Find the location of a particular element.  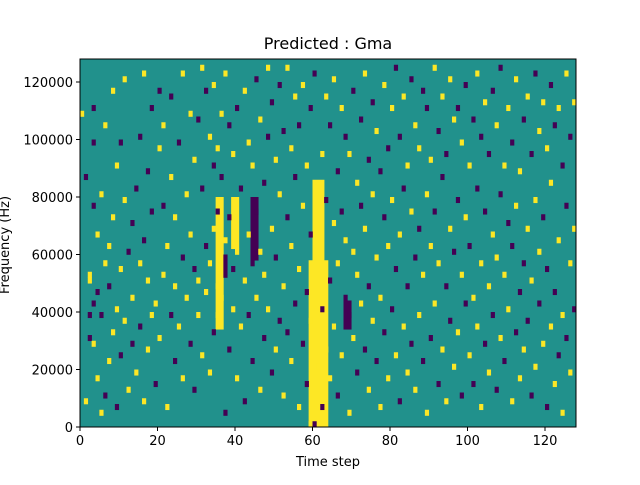

y-tick-label: 100000 is located at coordinates (48, 141).